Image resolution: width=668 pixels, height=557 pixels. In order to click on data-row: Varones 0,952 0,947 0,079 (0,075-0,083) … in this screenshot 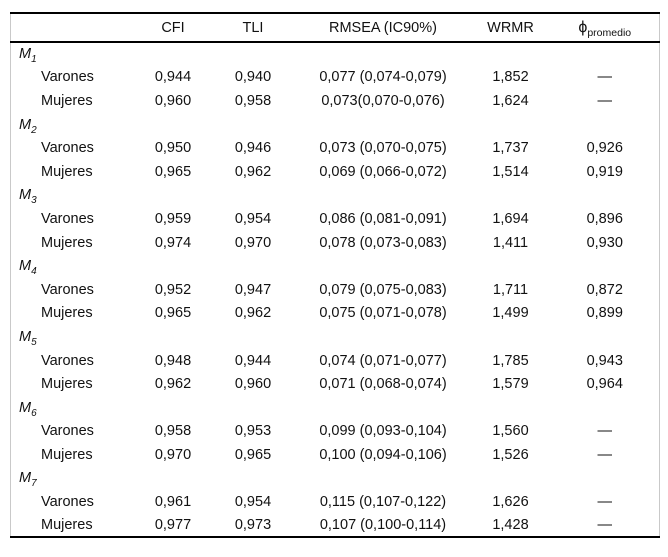, I will do `click(335, 290)`.